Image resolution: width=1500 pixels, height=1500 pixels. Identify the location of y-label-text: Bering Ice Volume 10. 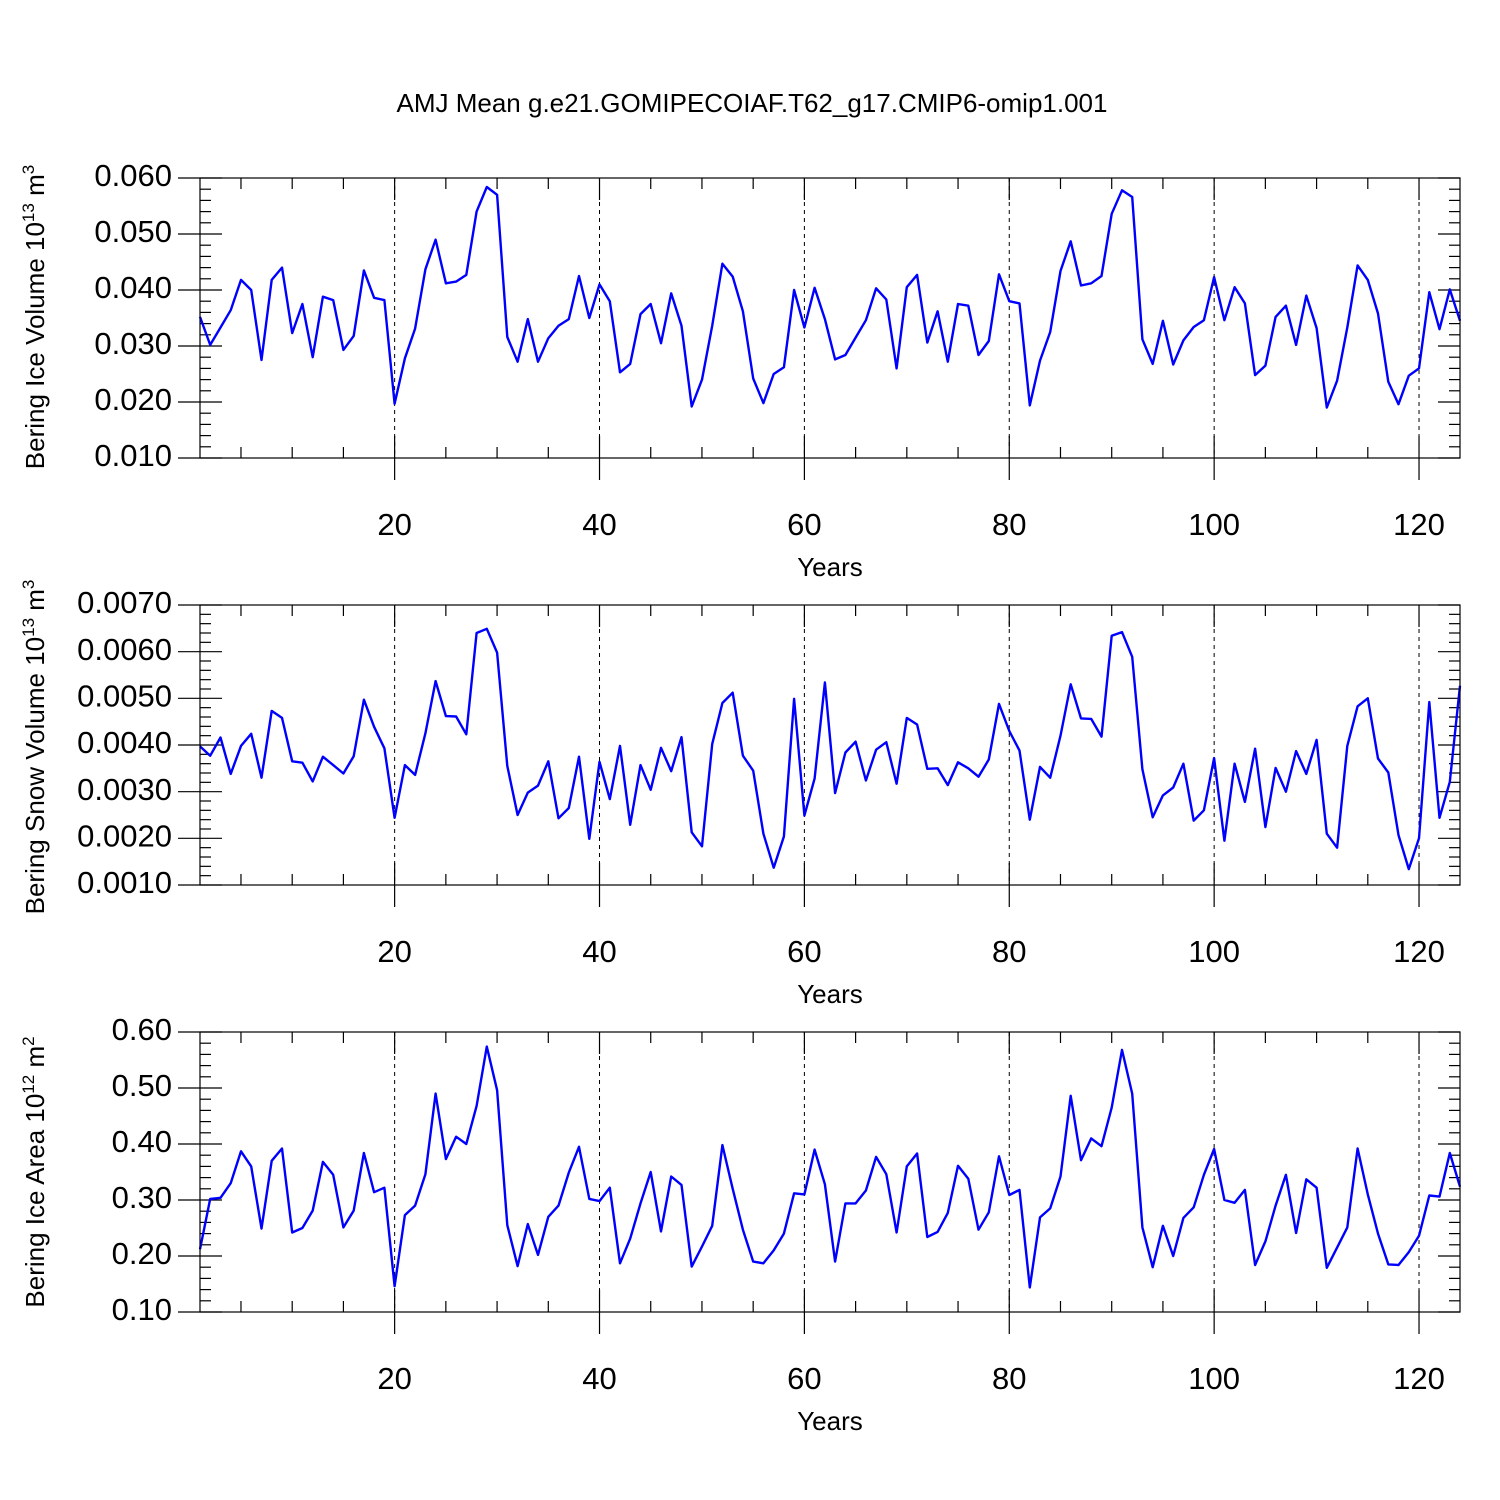
(35, 345).